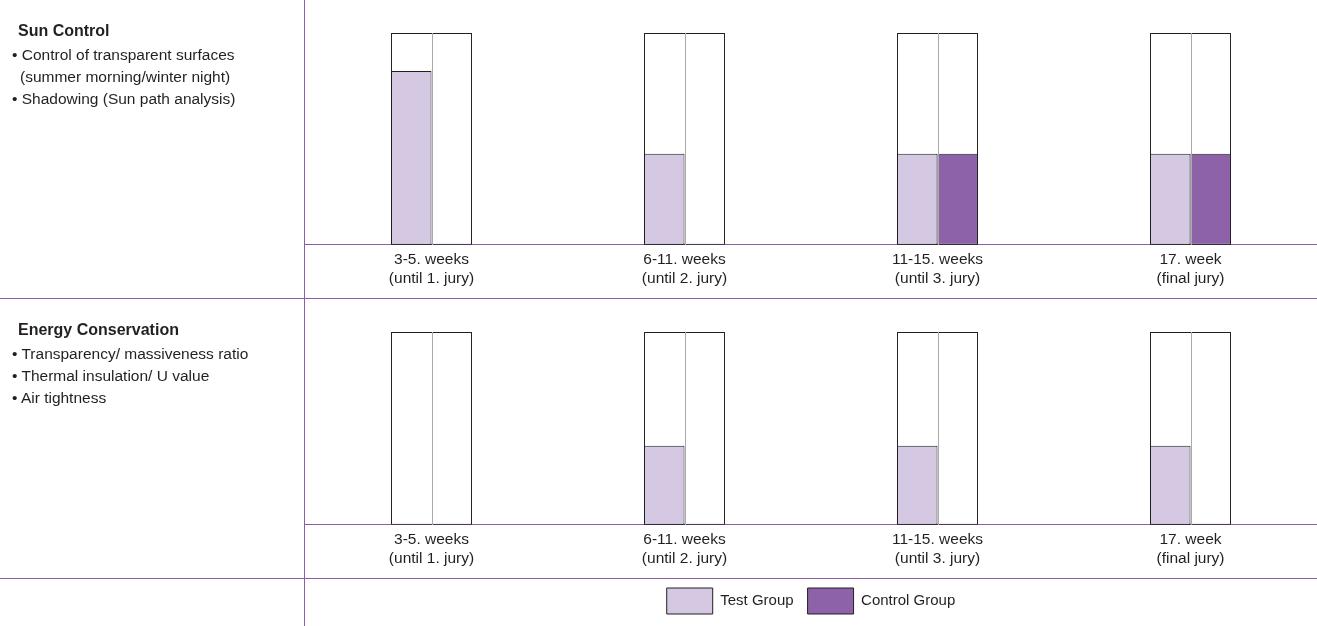  What do you see at coordinates (99, 330) in the screenshot?
I see `text: Energy Conservation` at bounding box center [99, 330].